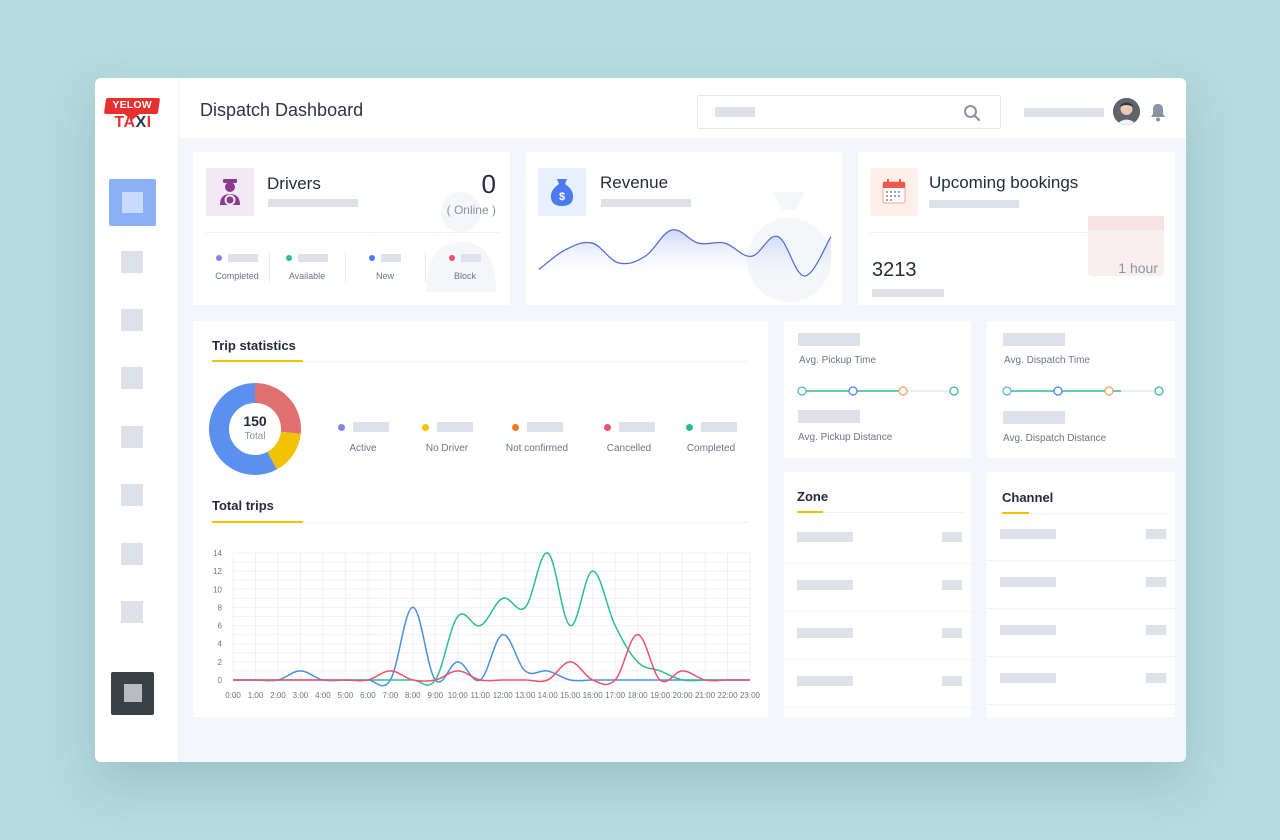 The image size is (1280, 840). Describe the element at coordinates (646, 203) in the screenshot. I see `revenue-subtitle-placeholder` at that location.